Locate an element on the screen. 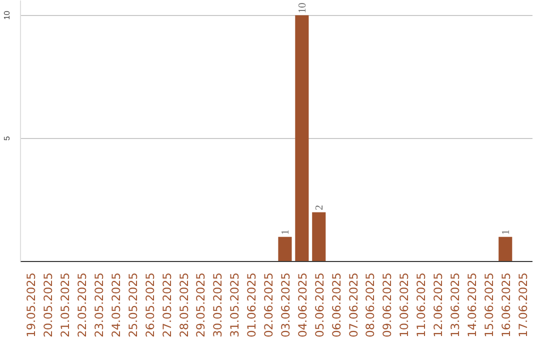 The width and height of the screenshot is (540, 340). y-tick-label: 5 is located at coordinates (7, 138).